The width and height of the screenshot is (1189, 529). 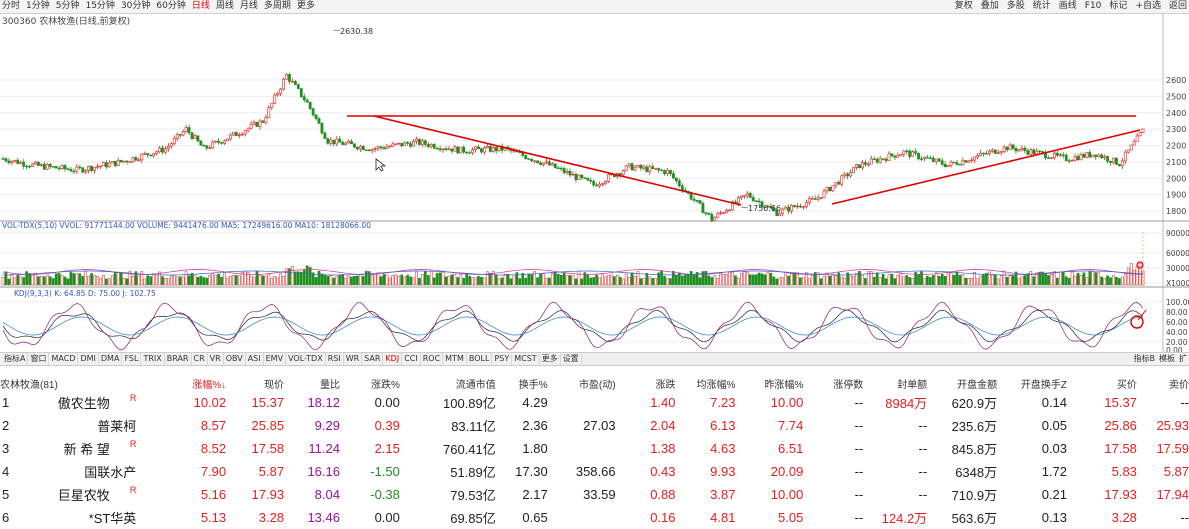 I want to click on column-header-8: 市盈(动), so click(x=597, y=385).